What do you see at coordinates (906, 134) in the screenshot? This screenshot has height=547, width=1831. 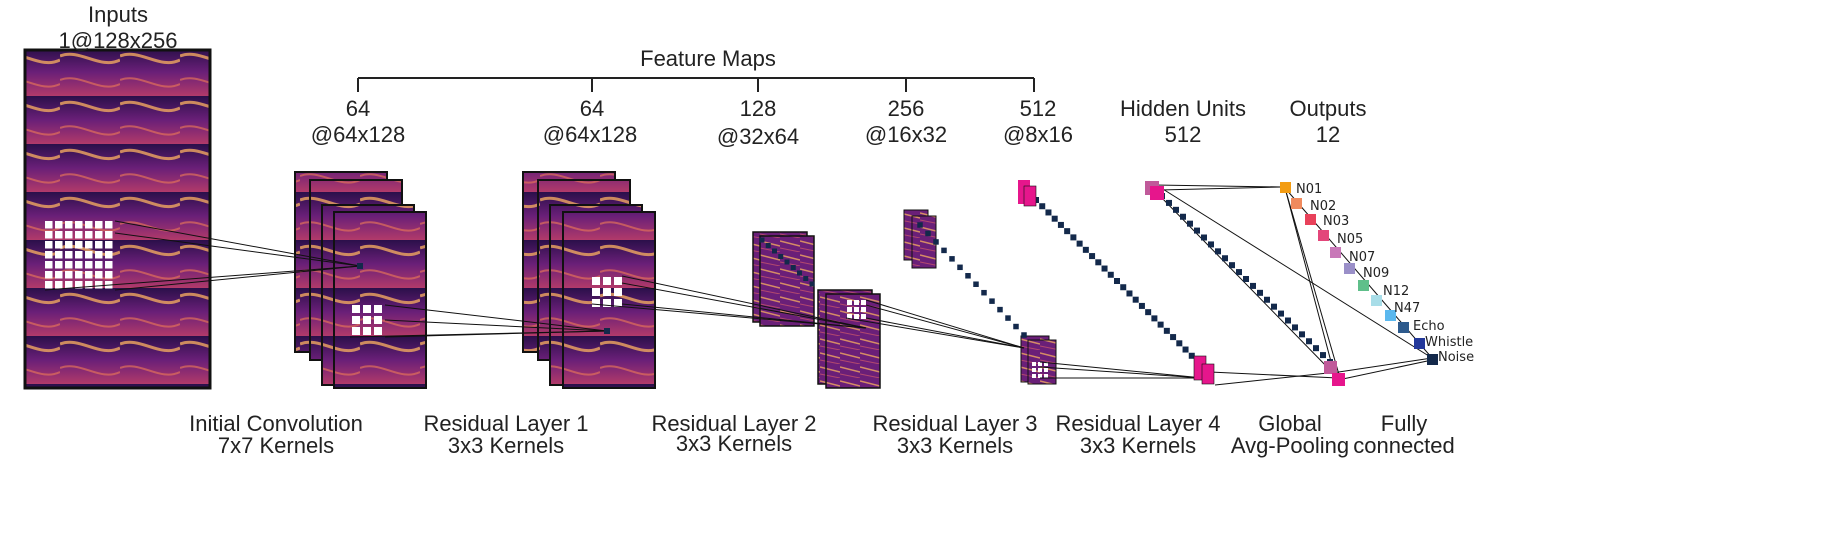 I see `fm4-dims: @16x32` at bounding box center [906, 134].